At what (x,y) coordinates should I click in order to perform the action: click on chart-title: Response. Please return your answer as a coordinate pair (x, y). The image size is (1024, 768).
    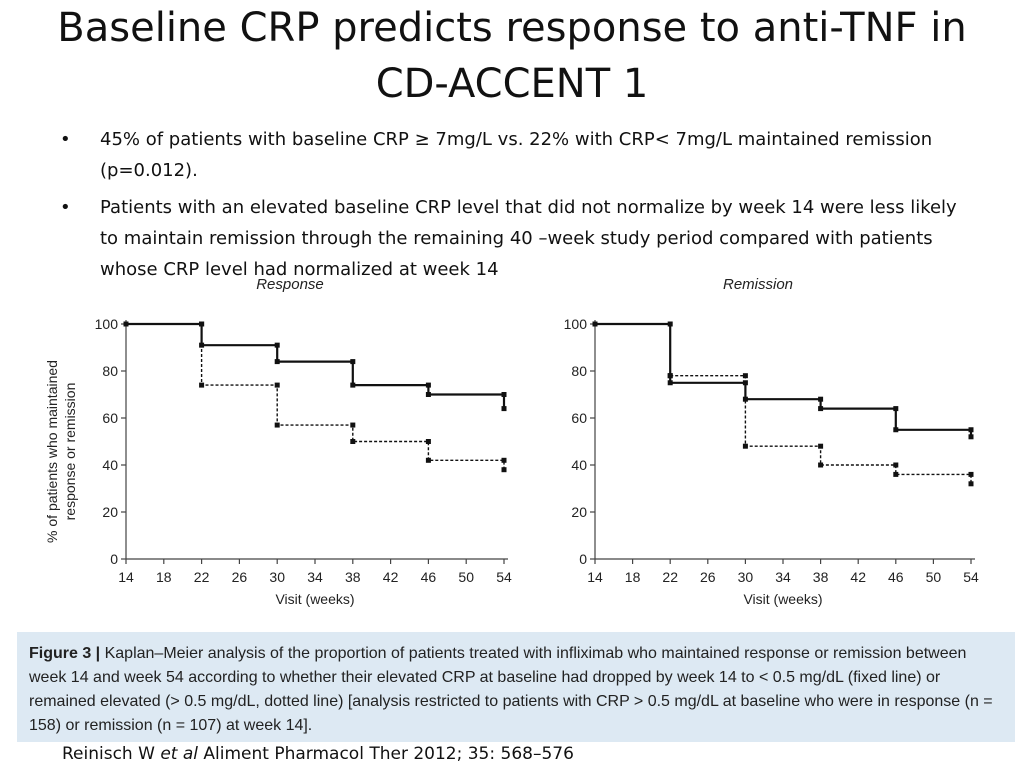
    Looking at the image, I should click on (290, 284).